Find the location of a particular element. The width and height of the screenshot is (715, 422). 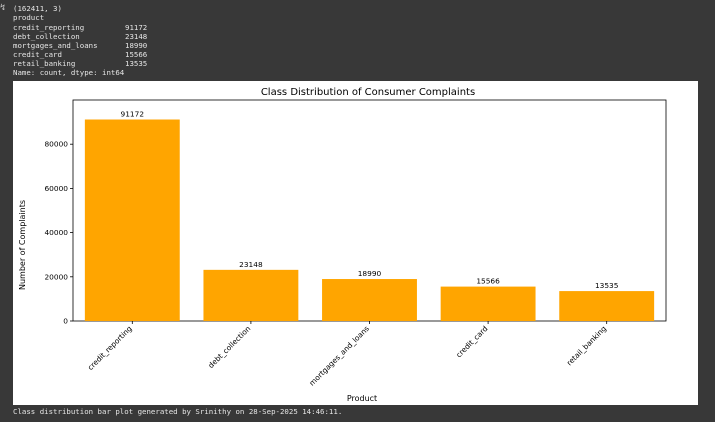

bar-value-label: 18990 is located at coordinates (370, 273).